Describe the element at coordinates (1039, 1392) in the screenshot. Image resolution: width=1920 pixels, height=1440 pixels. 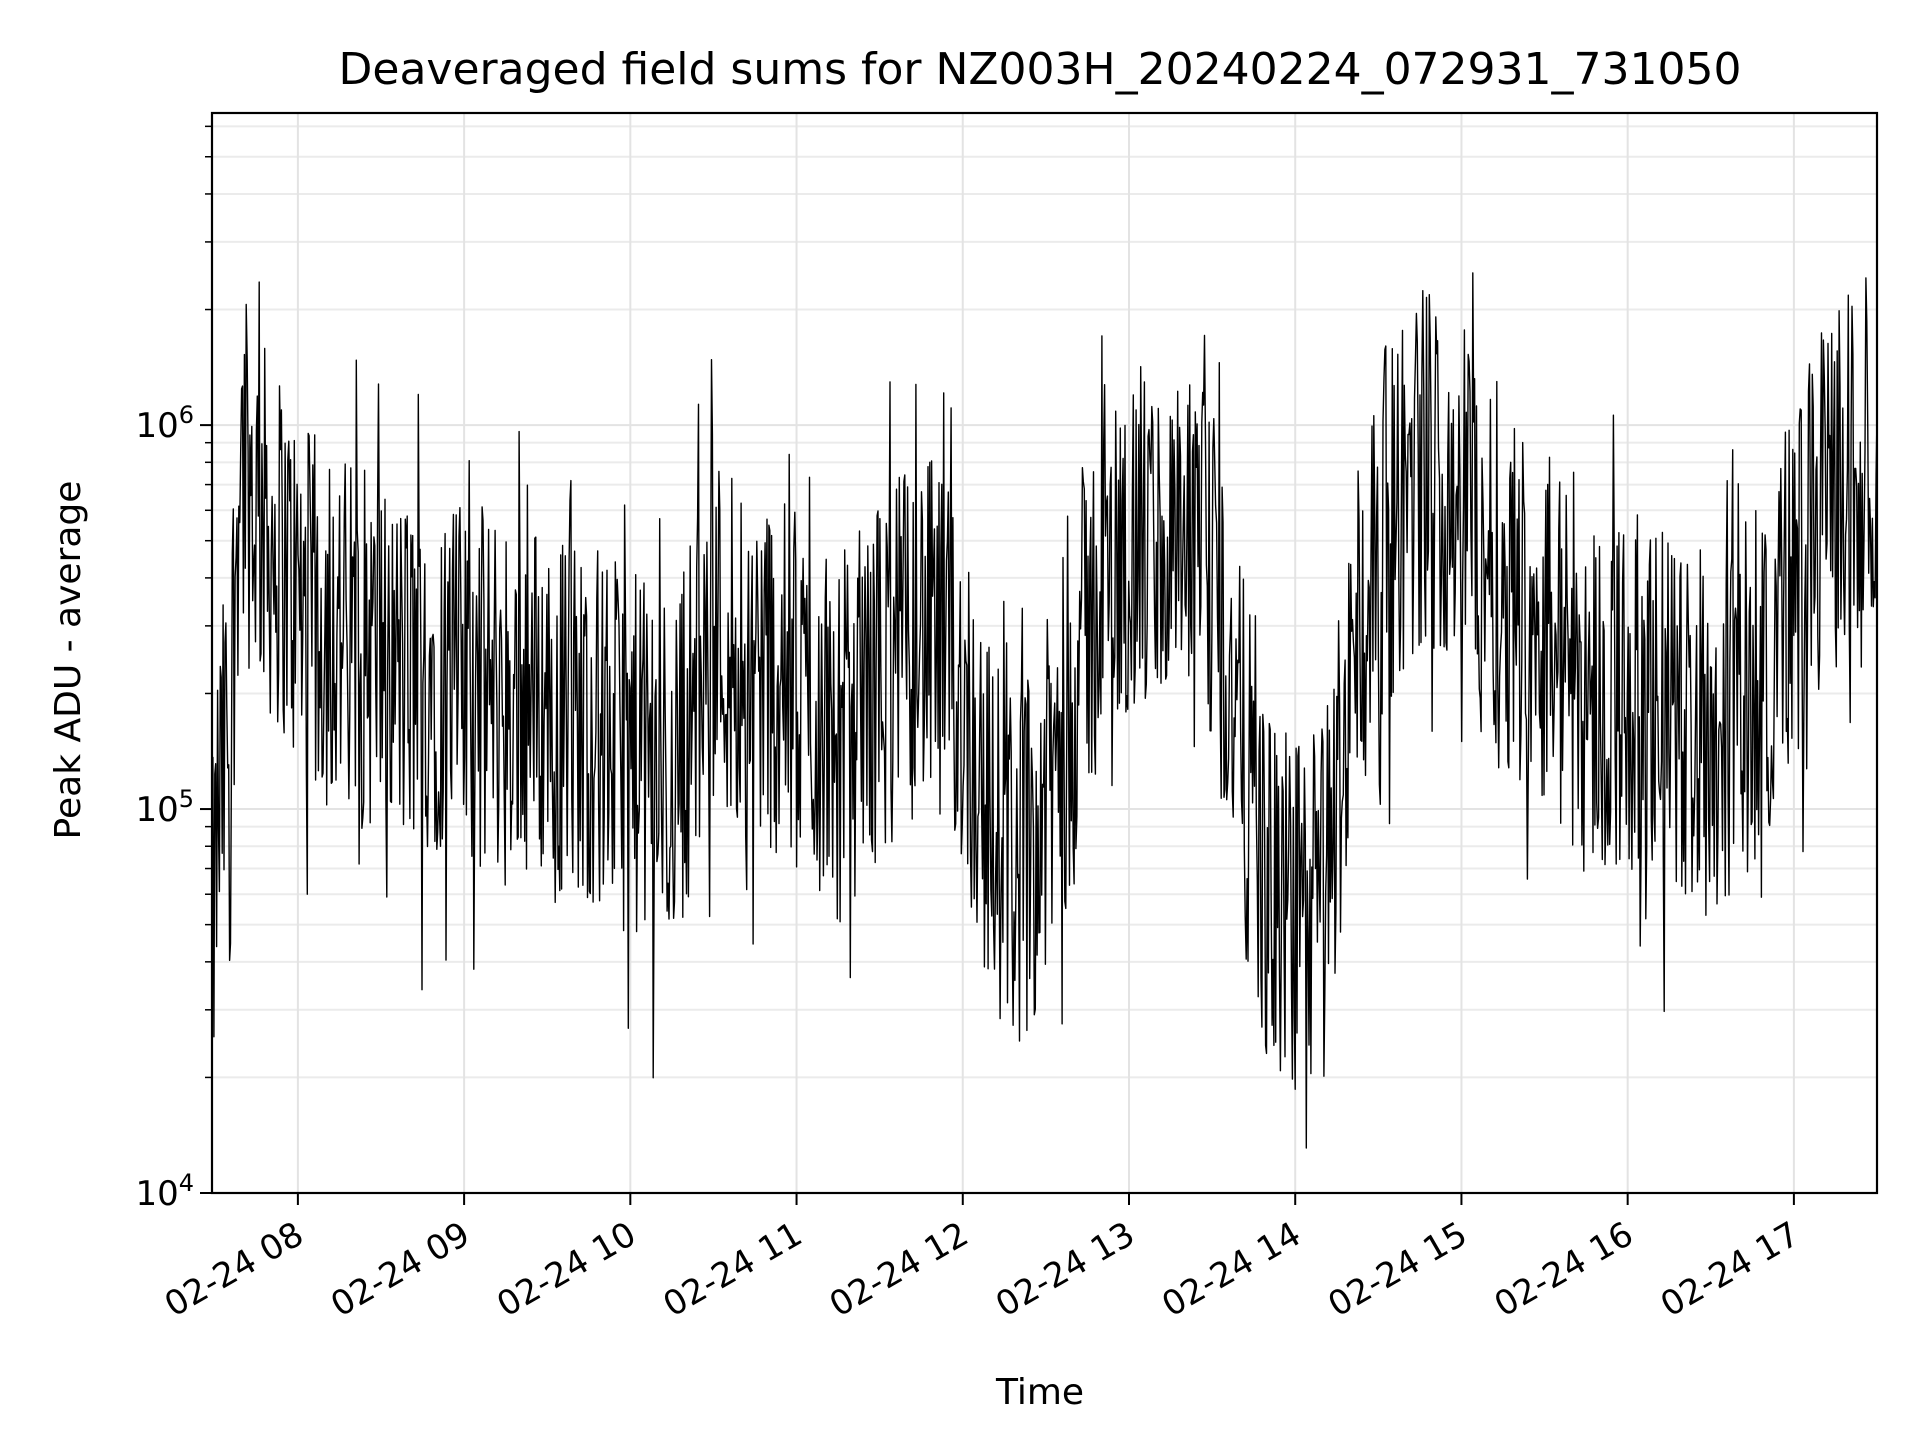
I see `x-axis-label: Time` at that location.